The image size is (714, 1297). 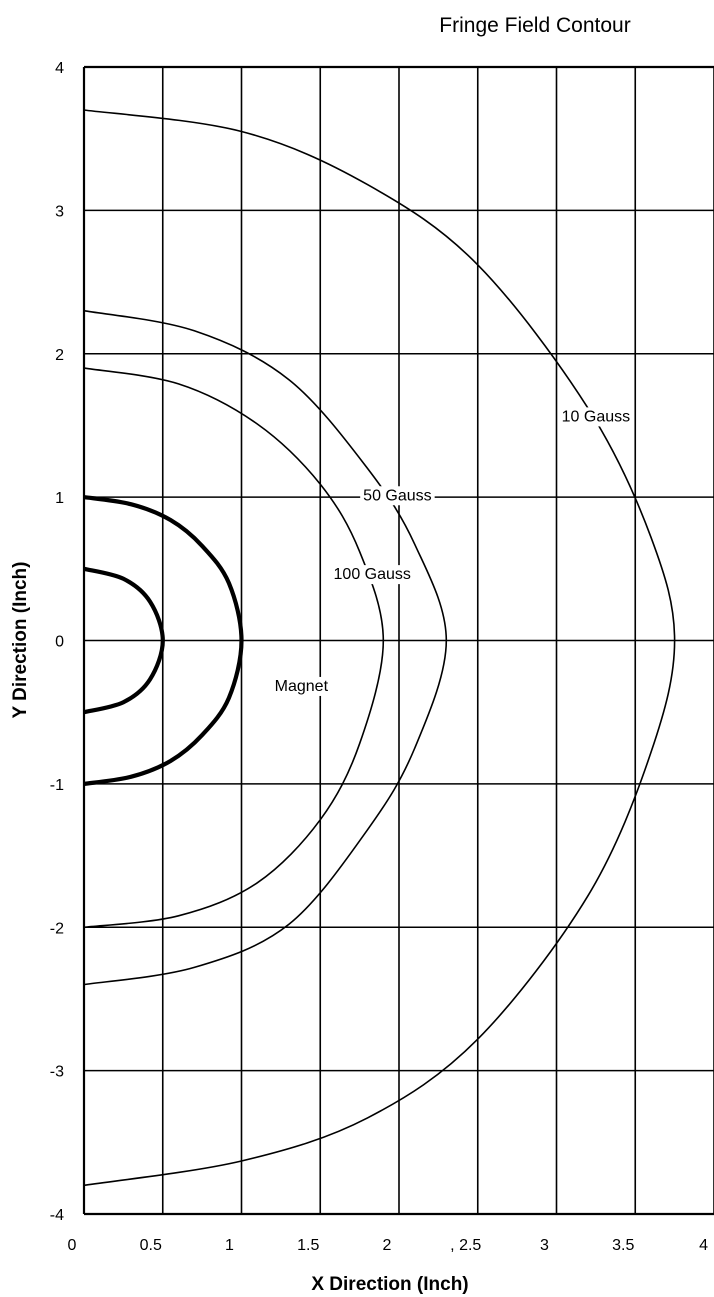 What do you see at coordinates (389, 1284) in the screenshot?
I see `x-axis-label: X Direction (Inch)` at bounding box center [389, 1284].